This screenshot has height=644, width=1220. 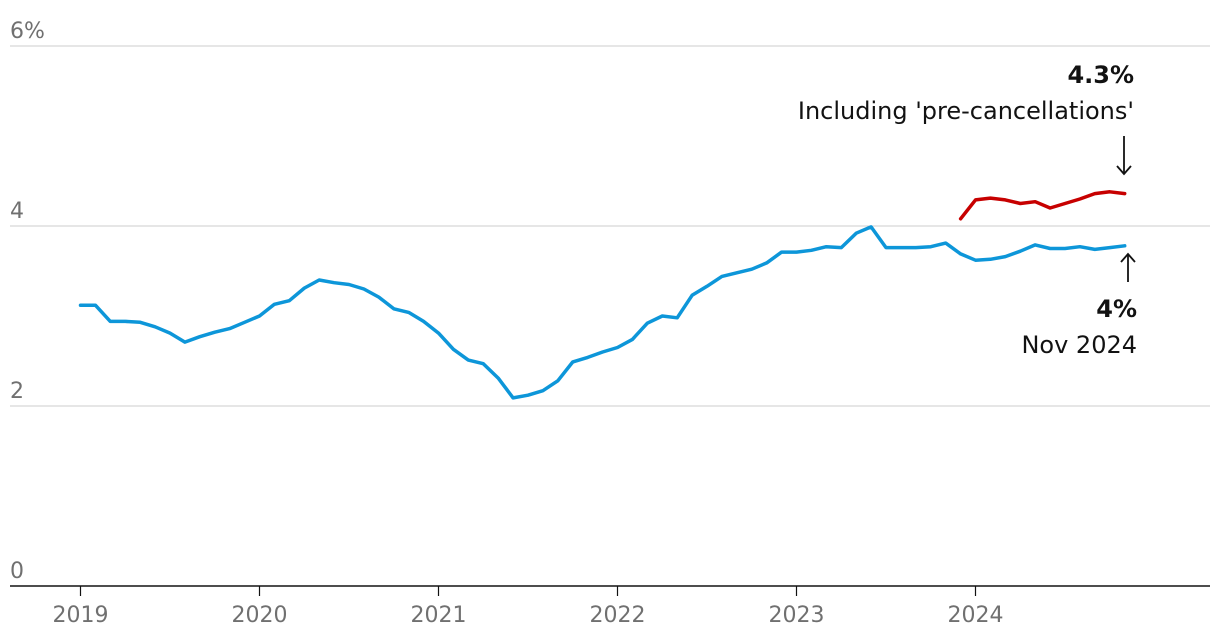 I want to click on annotation-pre-cancellations: 4.3% Including 'pre-cancellations', so click(x=966, y=118).